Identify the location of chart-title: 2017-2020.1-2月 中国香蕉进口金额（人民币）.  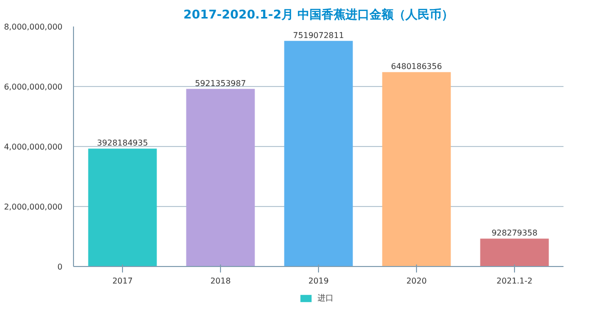
(318, 15).